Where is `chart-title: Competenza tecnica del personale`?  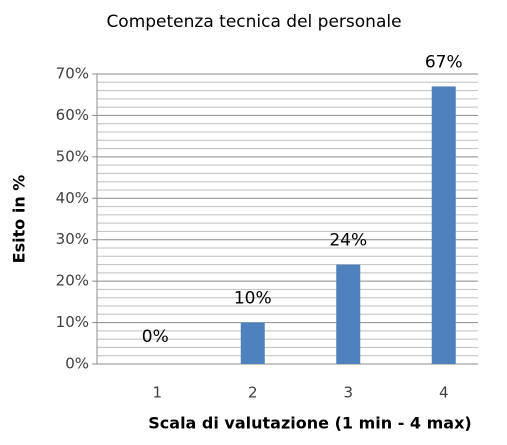
chart-title: Competenza tecnica del personale is located at coordinates (253, 22).